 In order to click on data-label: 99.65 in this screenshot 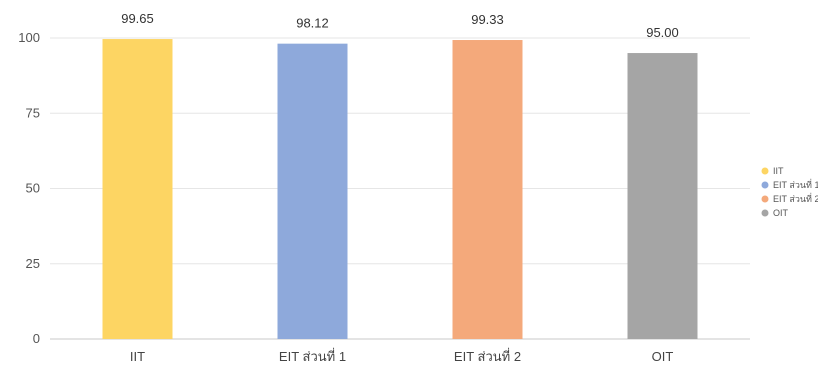, I will do `click(137, 18)`.